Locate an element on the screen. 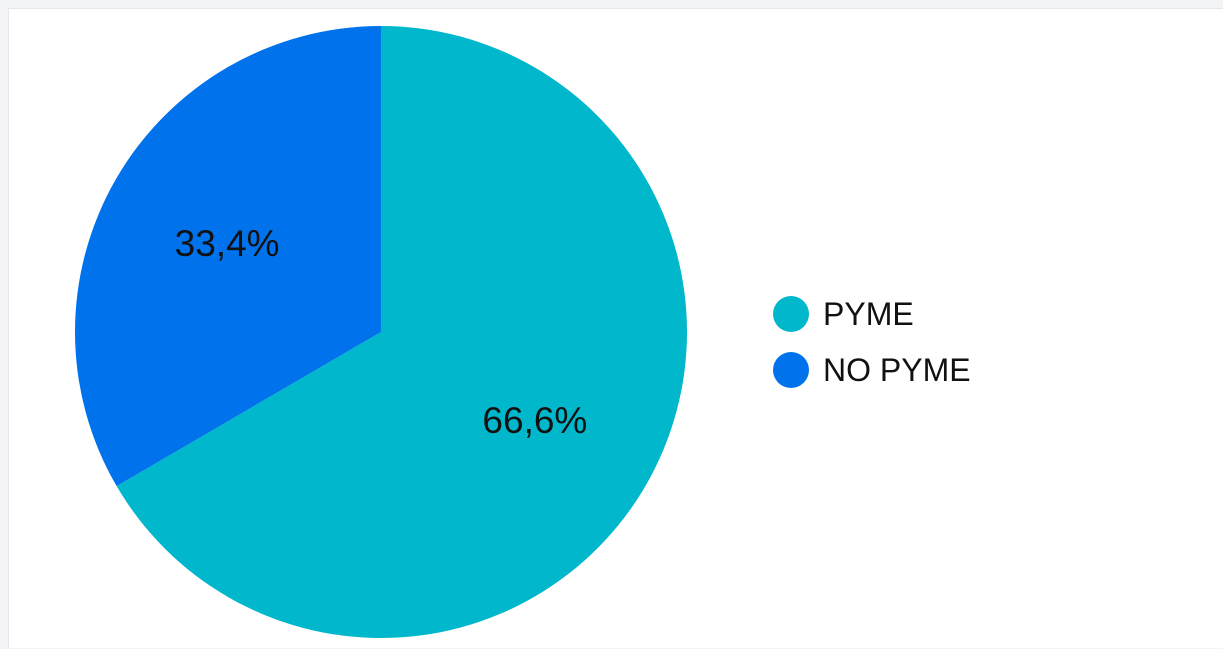 The image size is (1223, 649). legend-item-pyme: PYME is located at coordinates (872, 314).